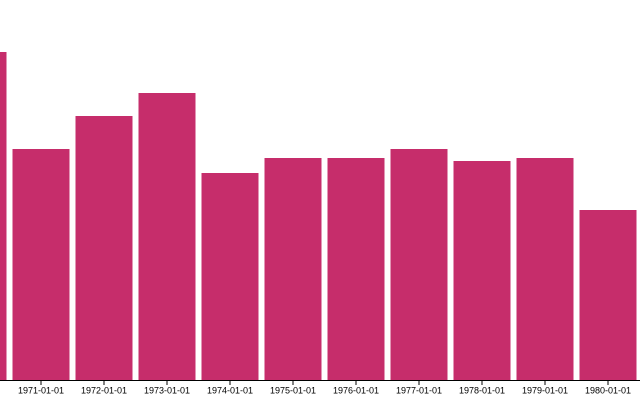 The image size is (640, 400). What do you see at coordinates (41, 390) in the screenshot?
I see `x-tick-label: 1971-01-01` at bounding box center [41, 390].